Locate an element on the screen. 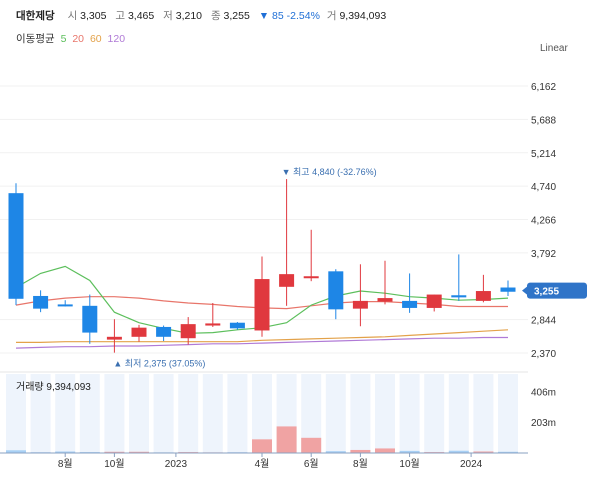  ma-20-label: 20 is located at coordinates (78, 39).